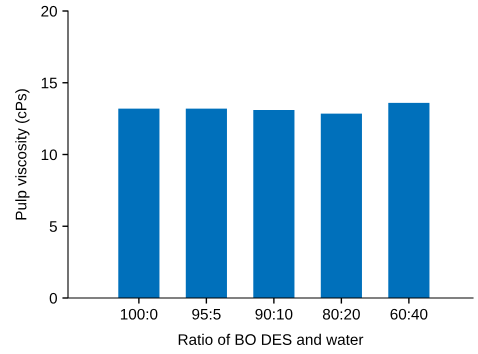 The height and width of the screenshot is (354, 478). What do you see at coordinates (22, 154) in the screenshot?
I see `y-axis-title: Pulp viscosity (cPs)` at bounding box center [22, 154].